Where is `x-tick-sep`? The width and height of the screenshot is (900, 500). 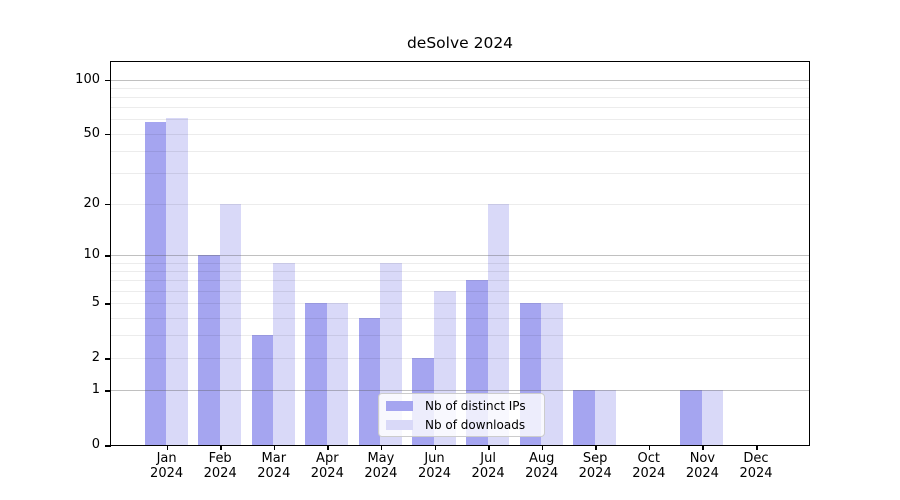 x-tick-sep is located at coordinates (596, 447).